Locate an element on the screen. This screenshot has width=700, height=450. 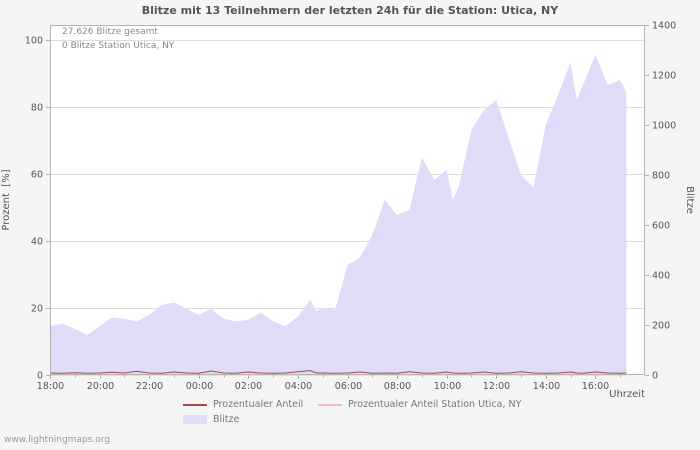
x-axis-label: Uhrzeit is located at coordinates (627, 394).